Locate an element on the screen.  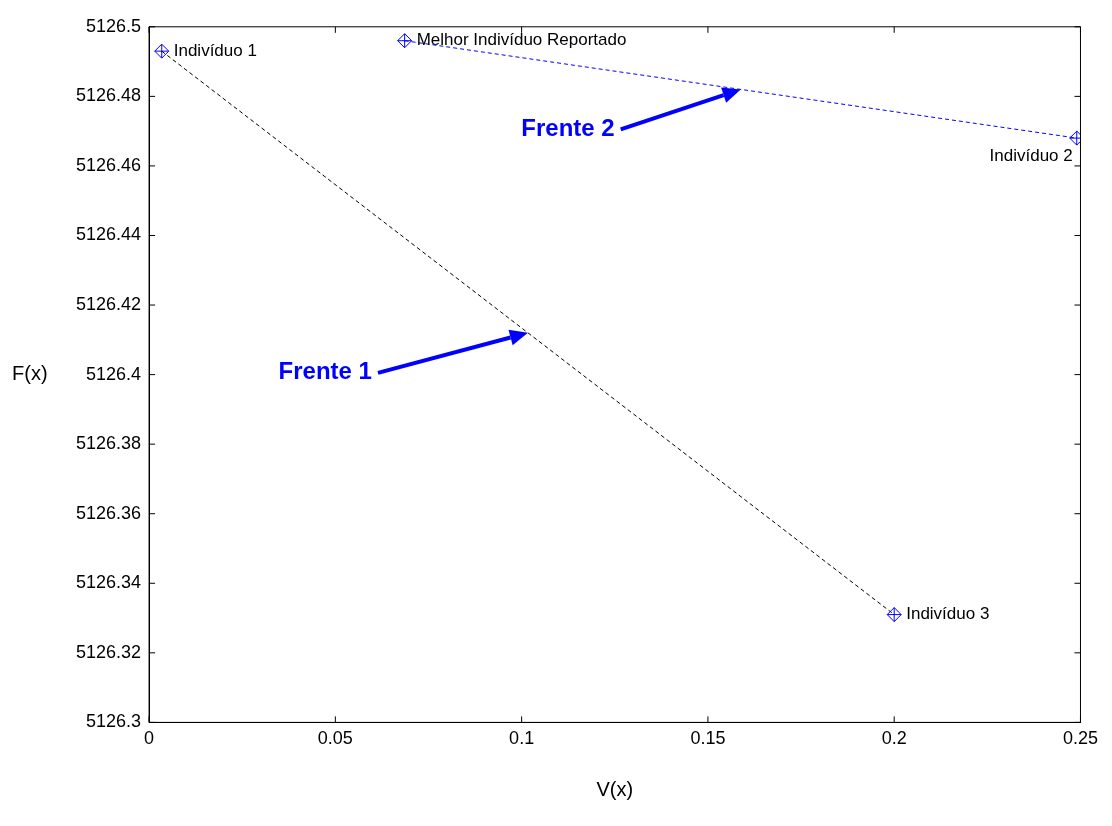
y-tick-label: 5126.5 is located at coordinates (114, 25).